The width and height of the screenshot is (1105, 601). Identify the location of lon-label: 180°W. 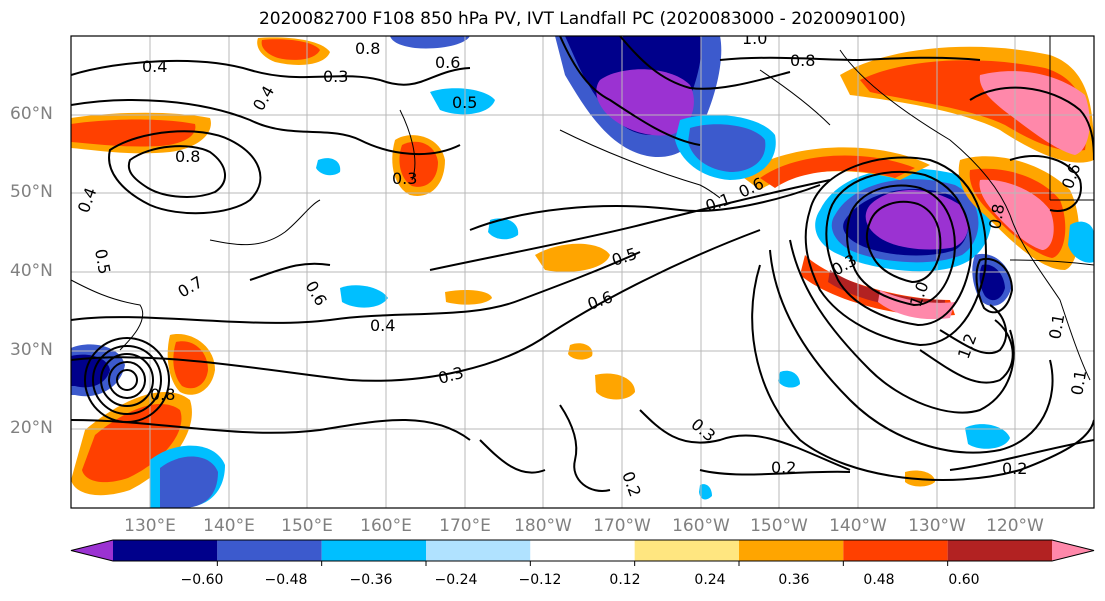
(543, 526).